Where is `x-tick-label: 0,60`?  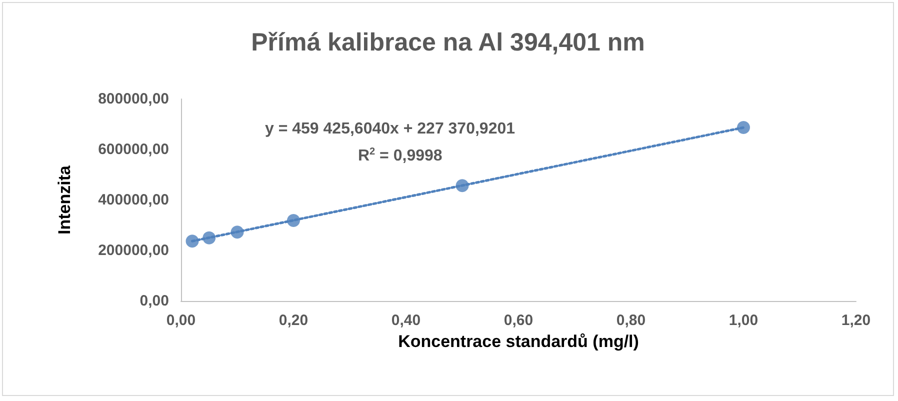
x-tick-label: 0,60 is located at coordinates (519, 320).